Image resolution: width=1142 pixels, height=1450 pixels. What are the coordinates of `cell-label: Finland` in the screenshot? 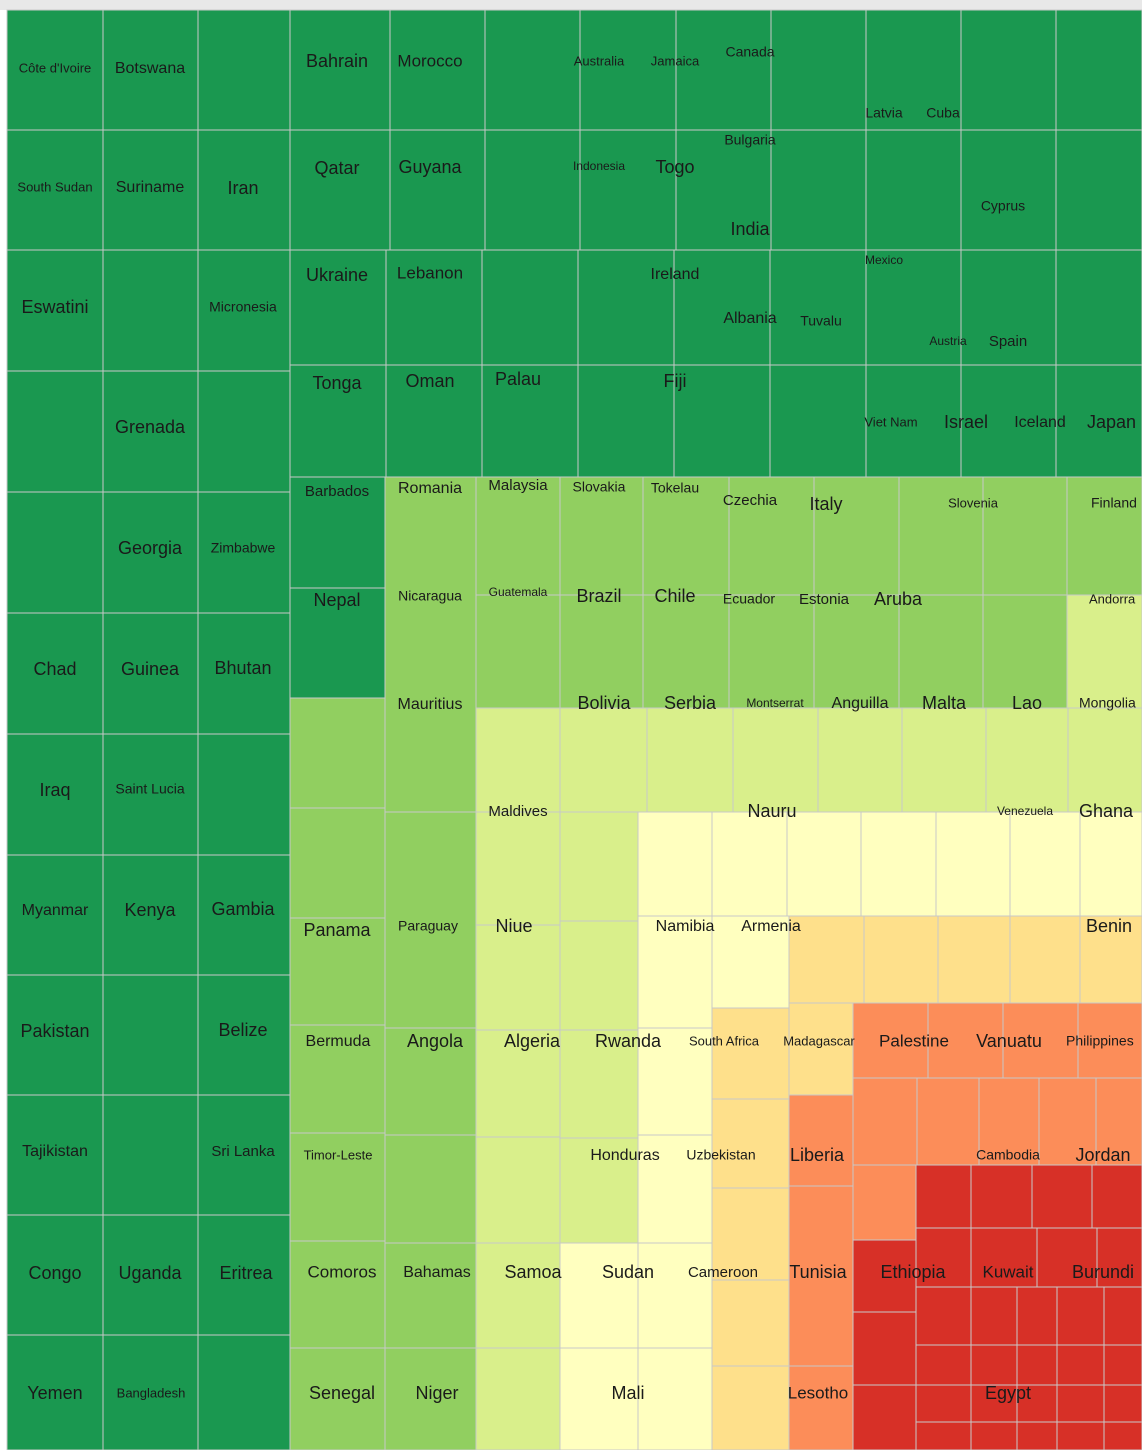 It's located at (1114, 503).